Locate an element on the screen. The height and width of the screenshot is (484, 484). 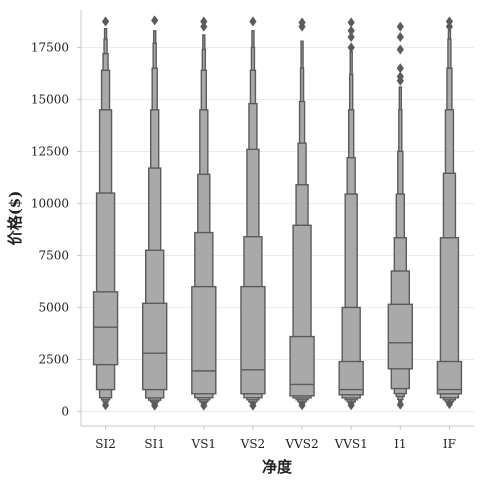
y-tick-label: 5000 is located at coordinates (53, 307).